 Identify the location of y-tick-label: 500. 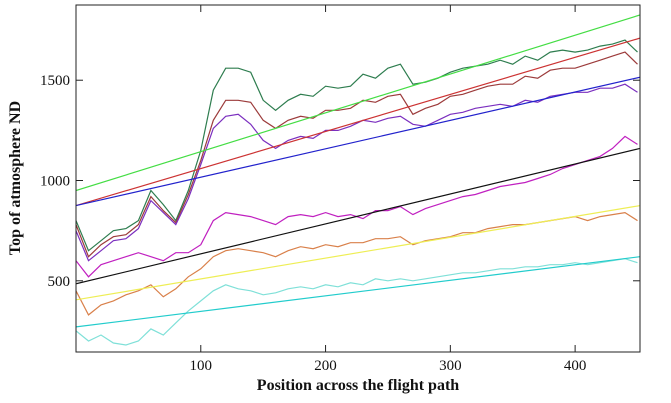
(59, 282).